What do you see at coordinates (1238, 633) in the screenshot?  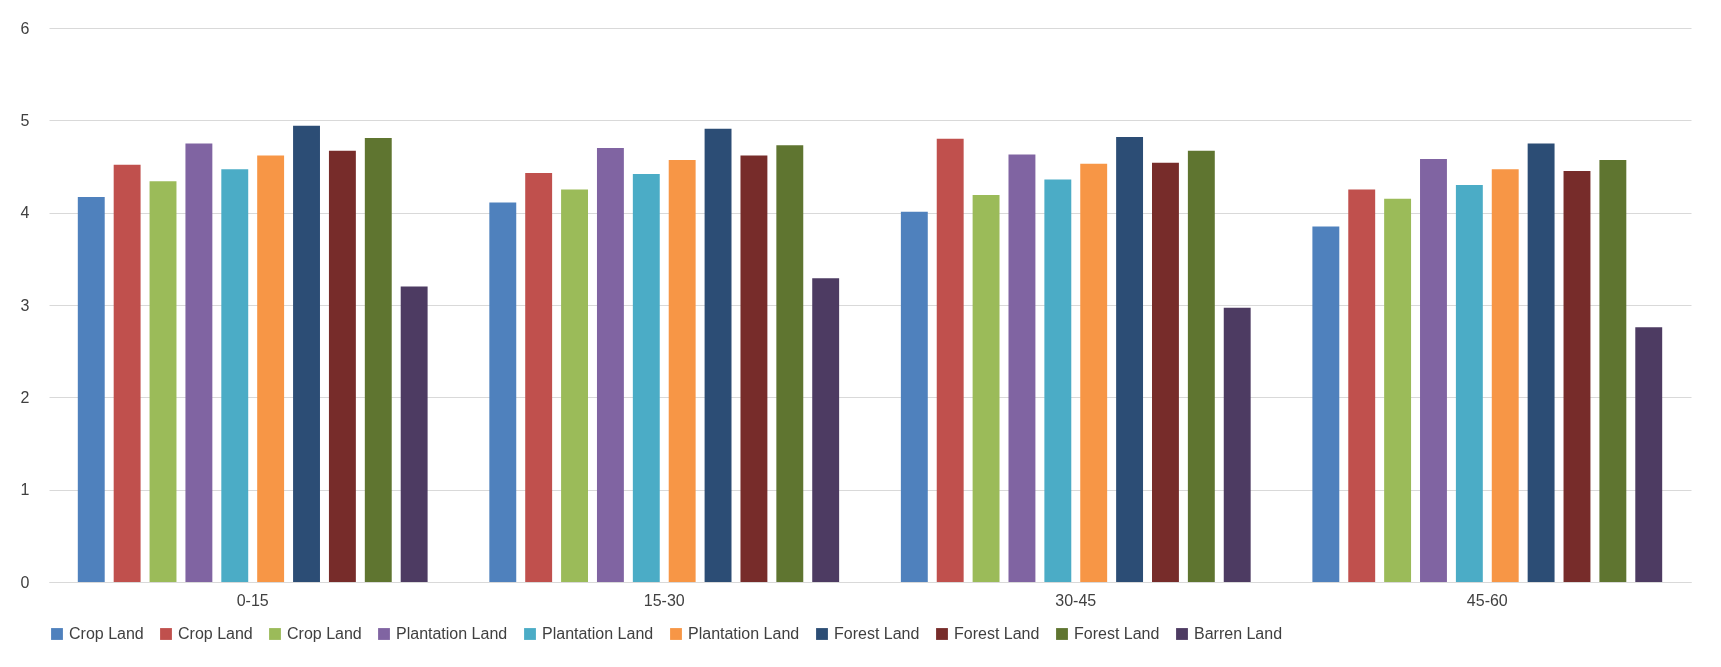 I see `legend-label: Barren Land` at bounding box center [1238, 633].